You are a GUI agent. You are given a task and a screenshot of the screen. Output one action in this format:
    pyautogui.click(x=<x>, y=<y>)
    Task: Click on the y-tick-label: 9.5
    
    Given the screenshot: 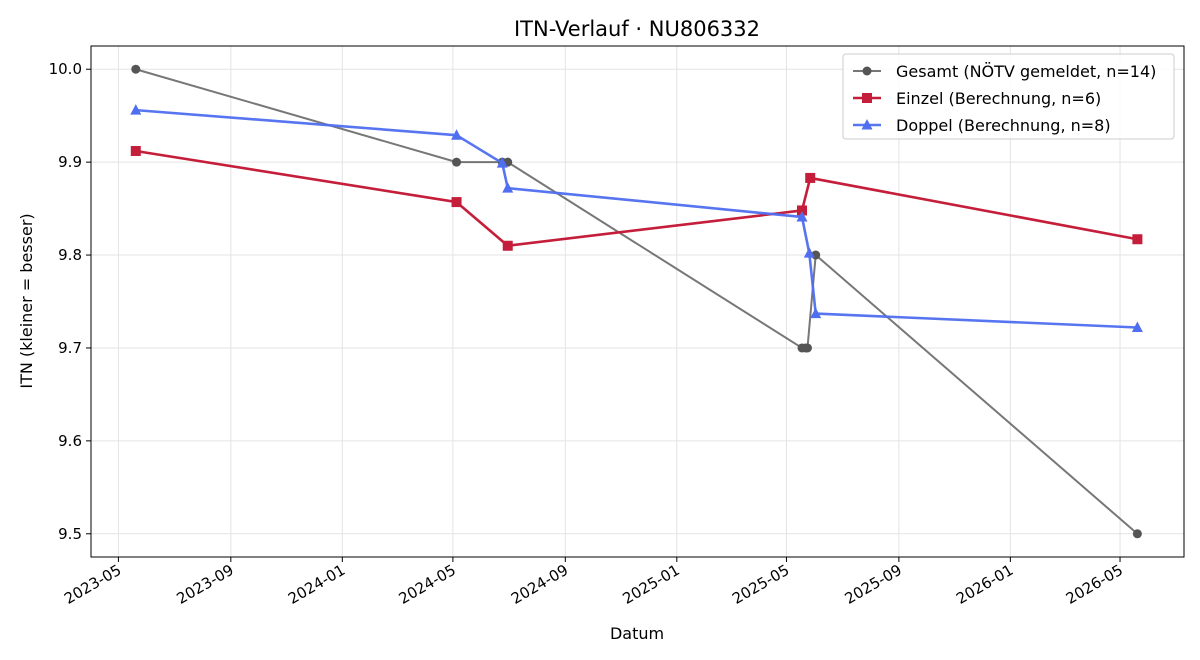 What is the action you would take?
    pyautogui.click(x=70, y=534)
    